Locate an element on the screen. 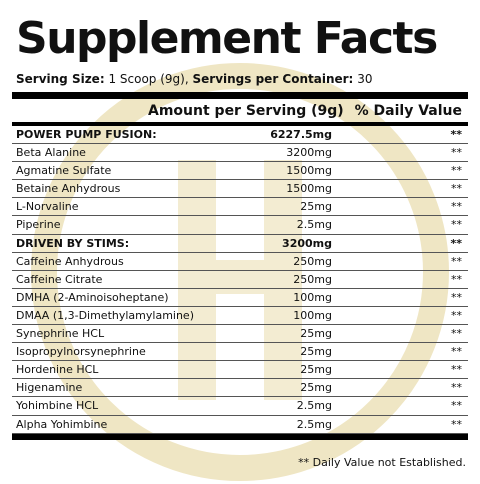 The width and height of the screenshot is (480, 484). ingredient-name: L-Norvaline is located at coordinates (47, 207).